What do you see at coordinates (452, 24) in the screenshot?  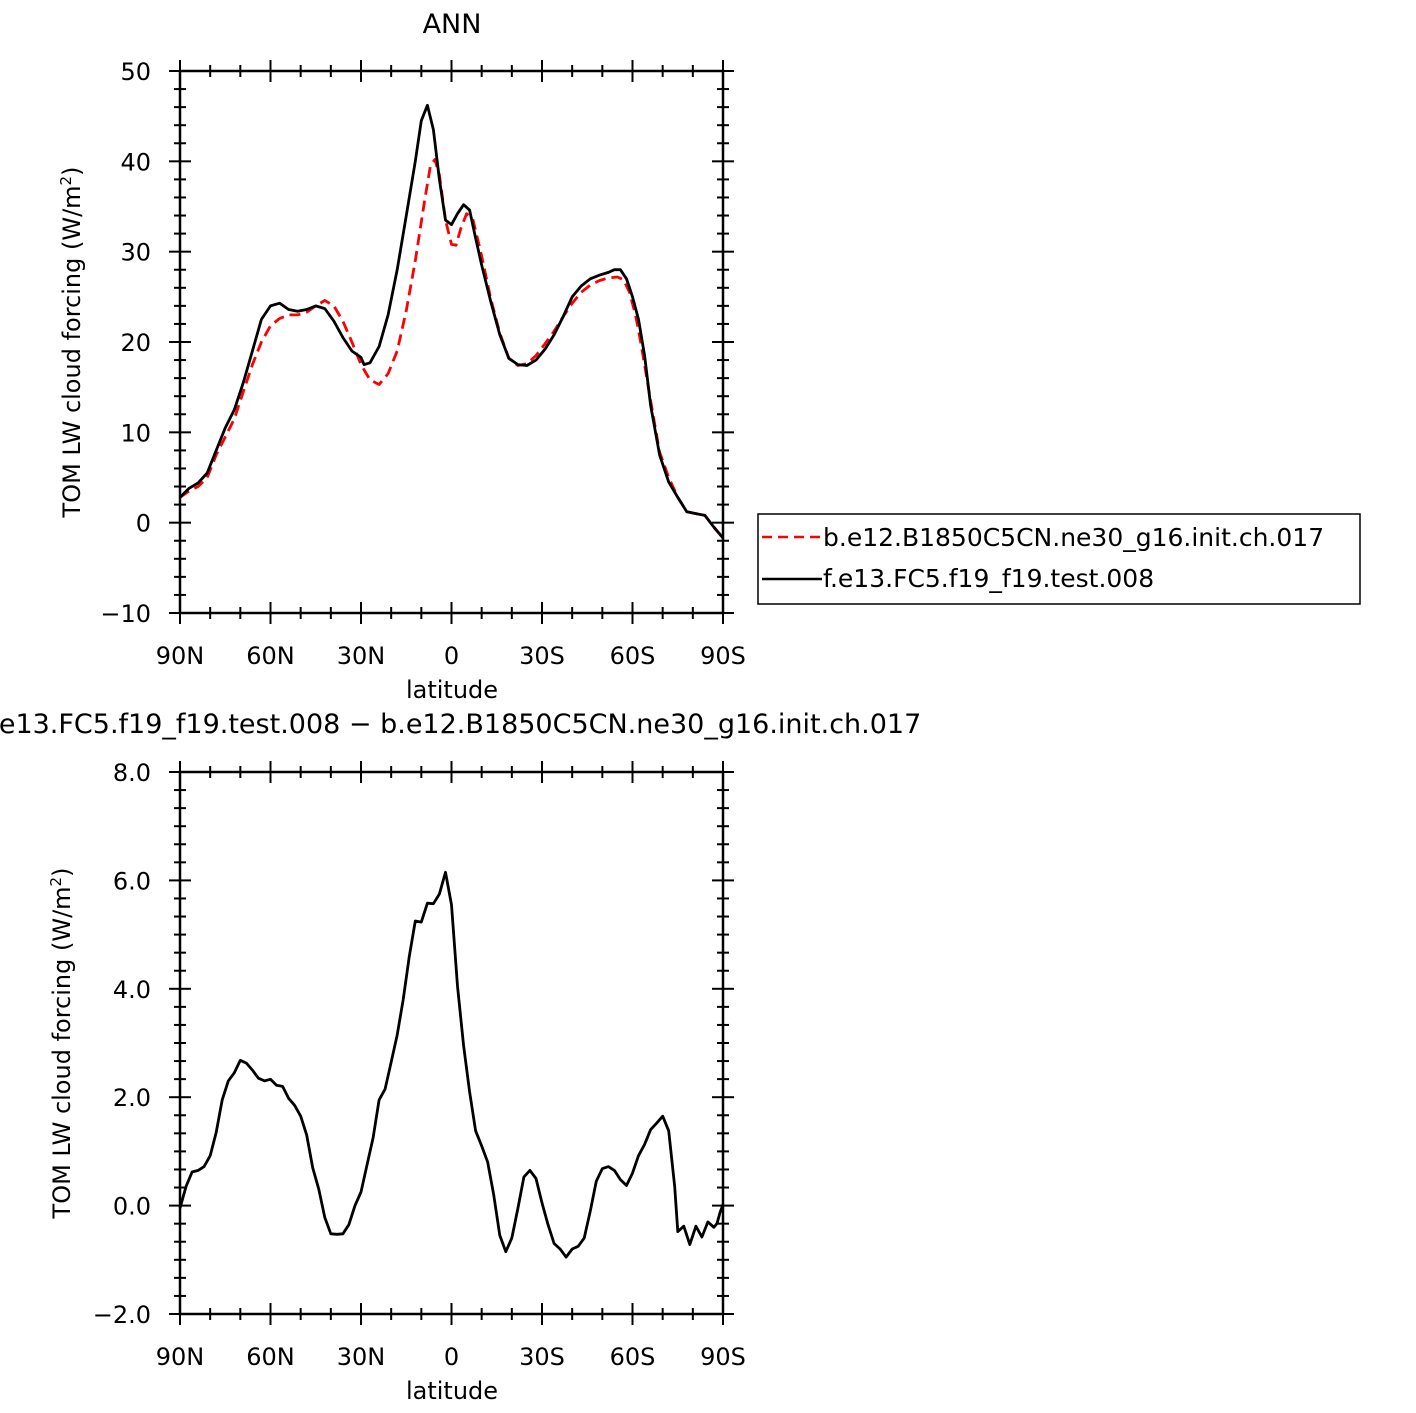 I see `top-panel-title: ANN` at bounding box center [452, 24].